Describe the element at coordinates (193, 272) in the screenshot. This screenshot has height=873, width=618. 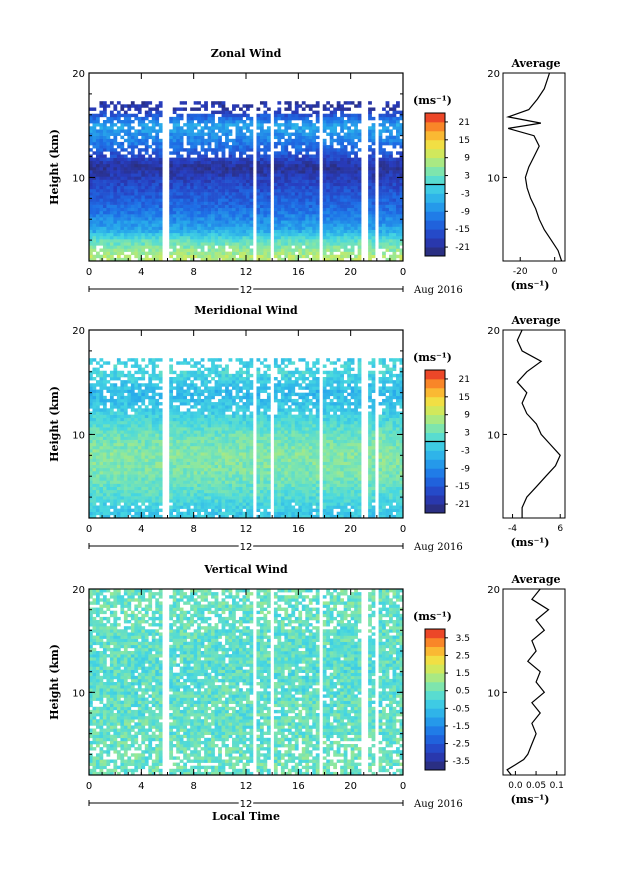
I see `x-tick-label: 8` at that location.